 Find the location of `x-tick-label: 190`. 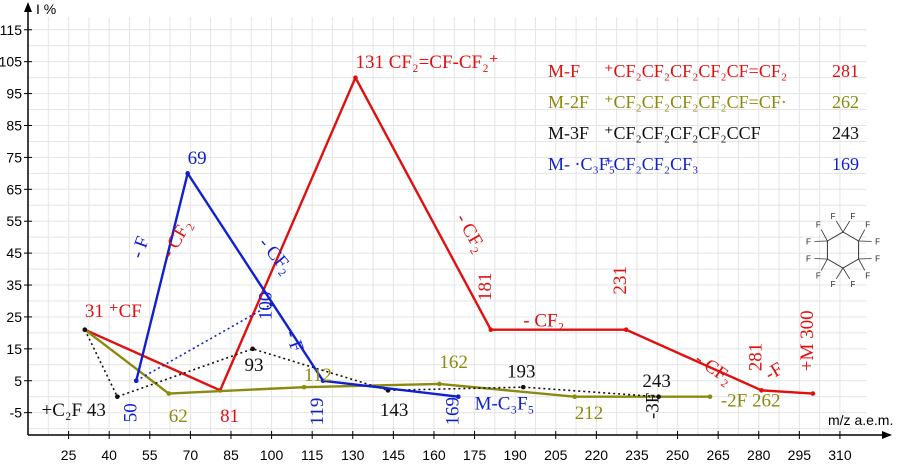

x-tick-label: 190 is located at coordinates (515, 455).